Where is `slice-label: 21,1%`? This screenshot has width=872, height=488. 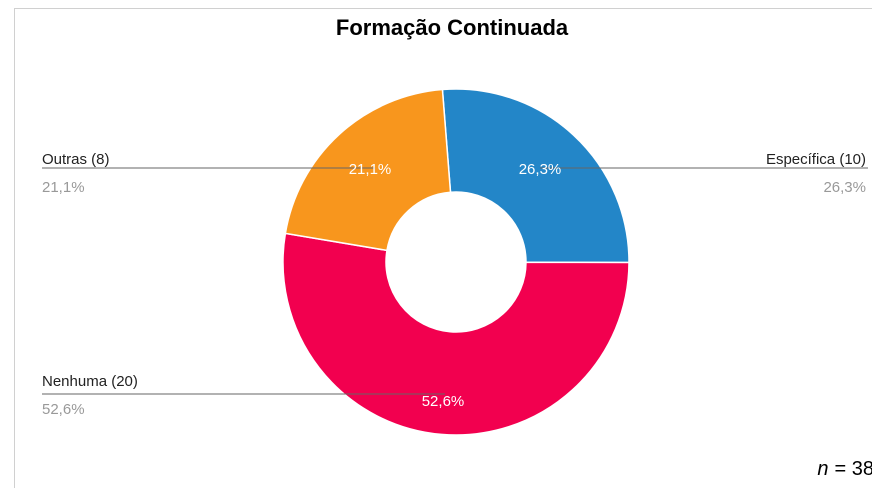 slice-label: 21,1% is located at coordinates (370, 169).